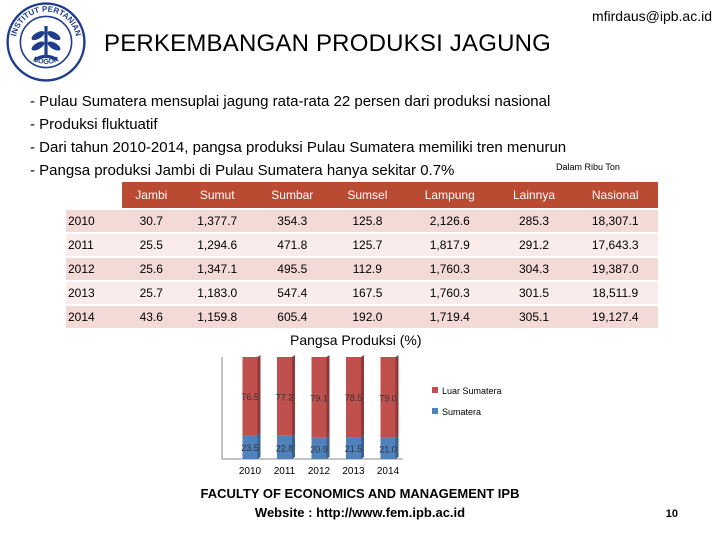 The height and width of the screenshot is (540, 720). Describe the element at coordinates (217, 195) in the screenshot. I see `column-header: Sumut` at that location.